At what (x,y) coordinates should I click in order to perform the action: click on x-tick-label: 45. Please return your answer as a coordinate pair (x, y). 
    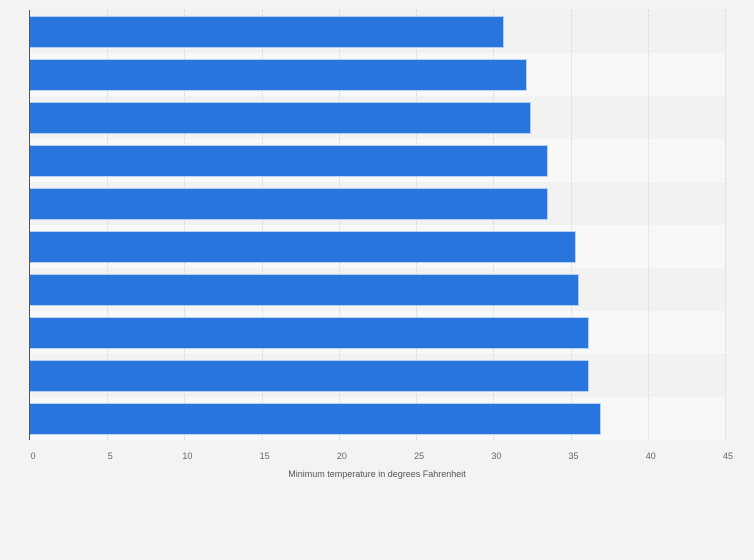
    Looking at the image, I should click on (728, 456).